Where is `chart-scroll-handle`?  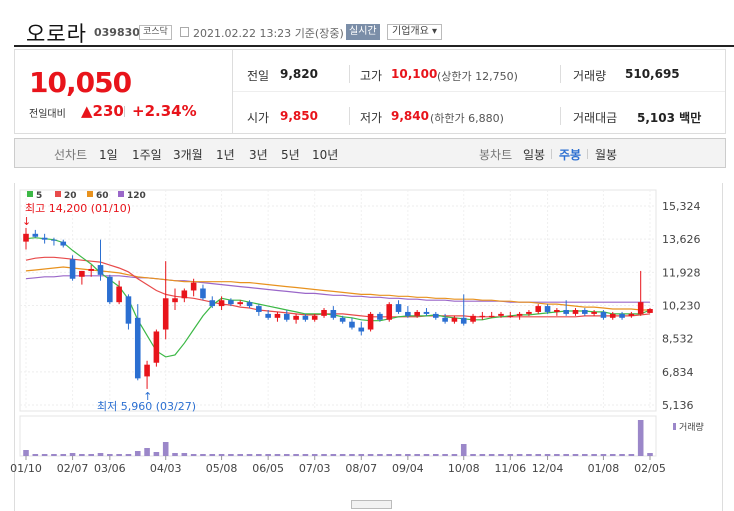 chart-scroll-handle is located at coordinates (371, 504).